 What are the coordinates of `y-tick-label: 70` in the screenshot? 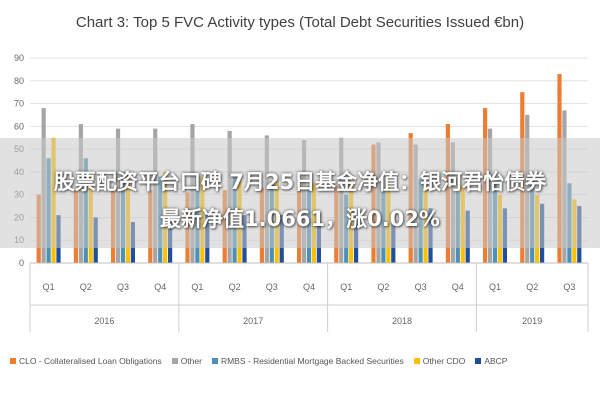 It's located at (19, 104).